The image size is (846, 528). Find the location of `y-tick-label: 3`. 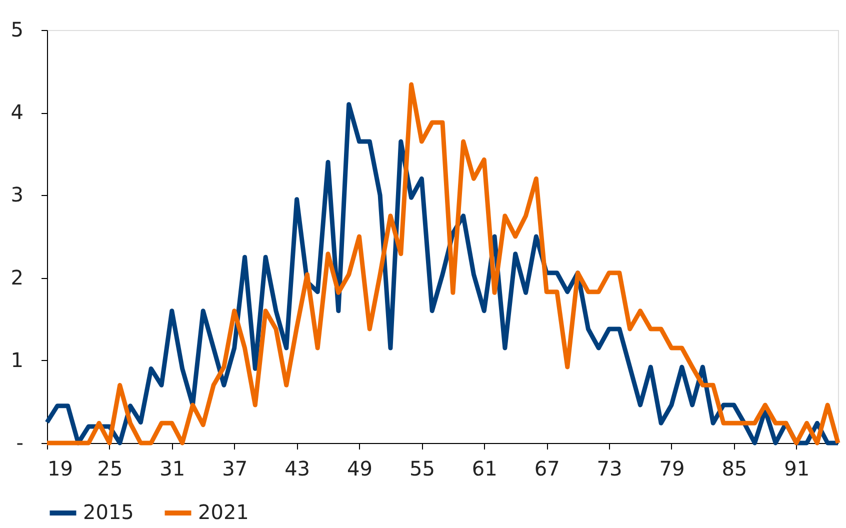

y-tick-label: 3 is located at coordinates (17, 194).